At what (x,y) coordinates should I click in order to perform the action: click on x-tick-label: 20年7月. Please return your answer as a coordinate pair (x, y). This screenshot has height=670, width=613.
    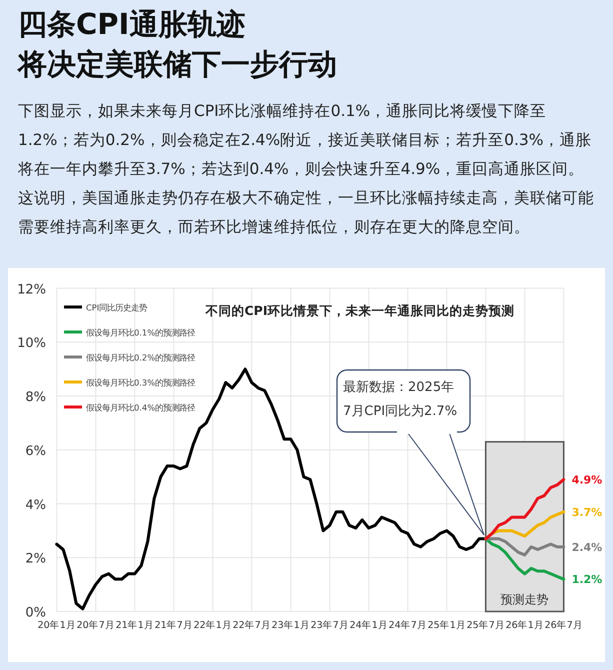
    Looking at the image, I should click on (95, 625).